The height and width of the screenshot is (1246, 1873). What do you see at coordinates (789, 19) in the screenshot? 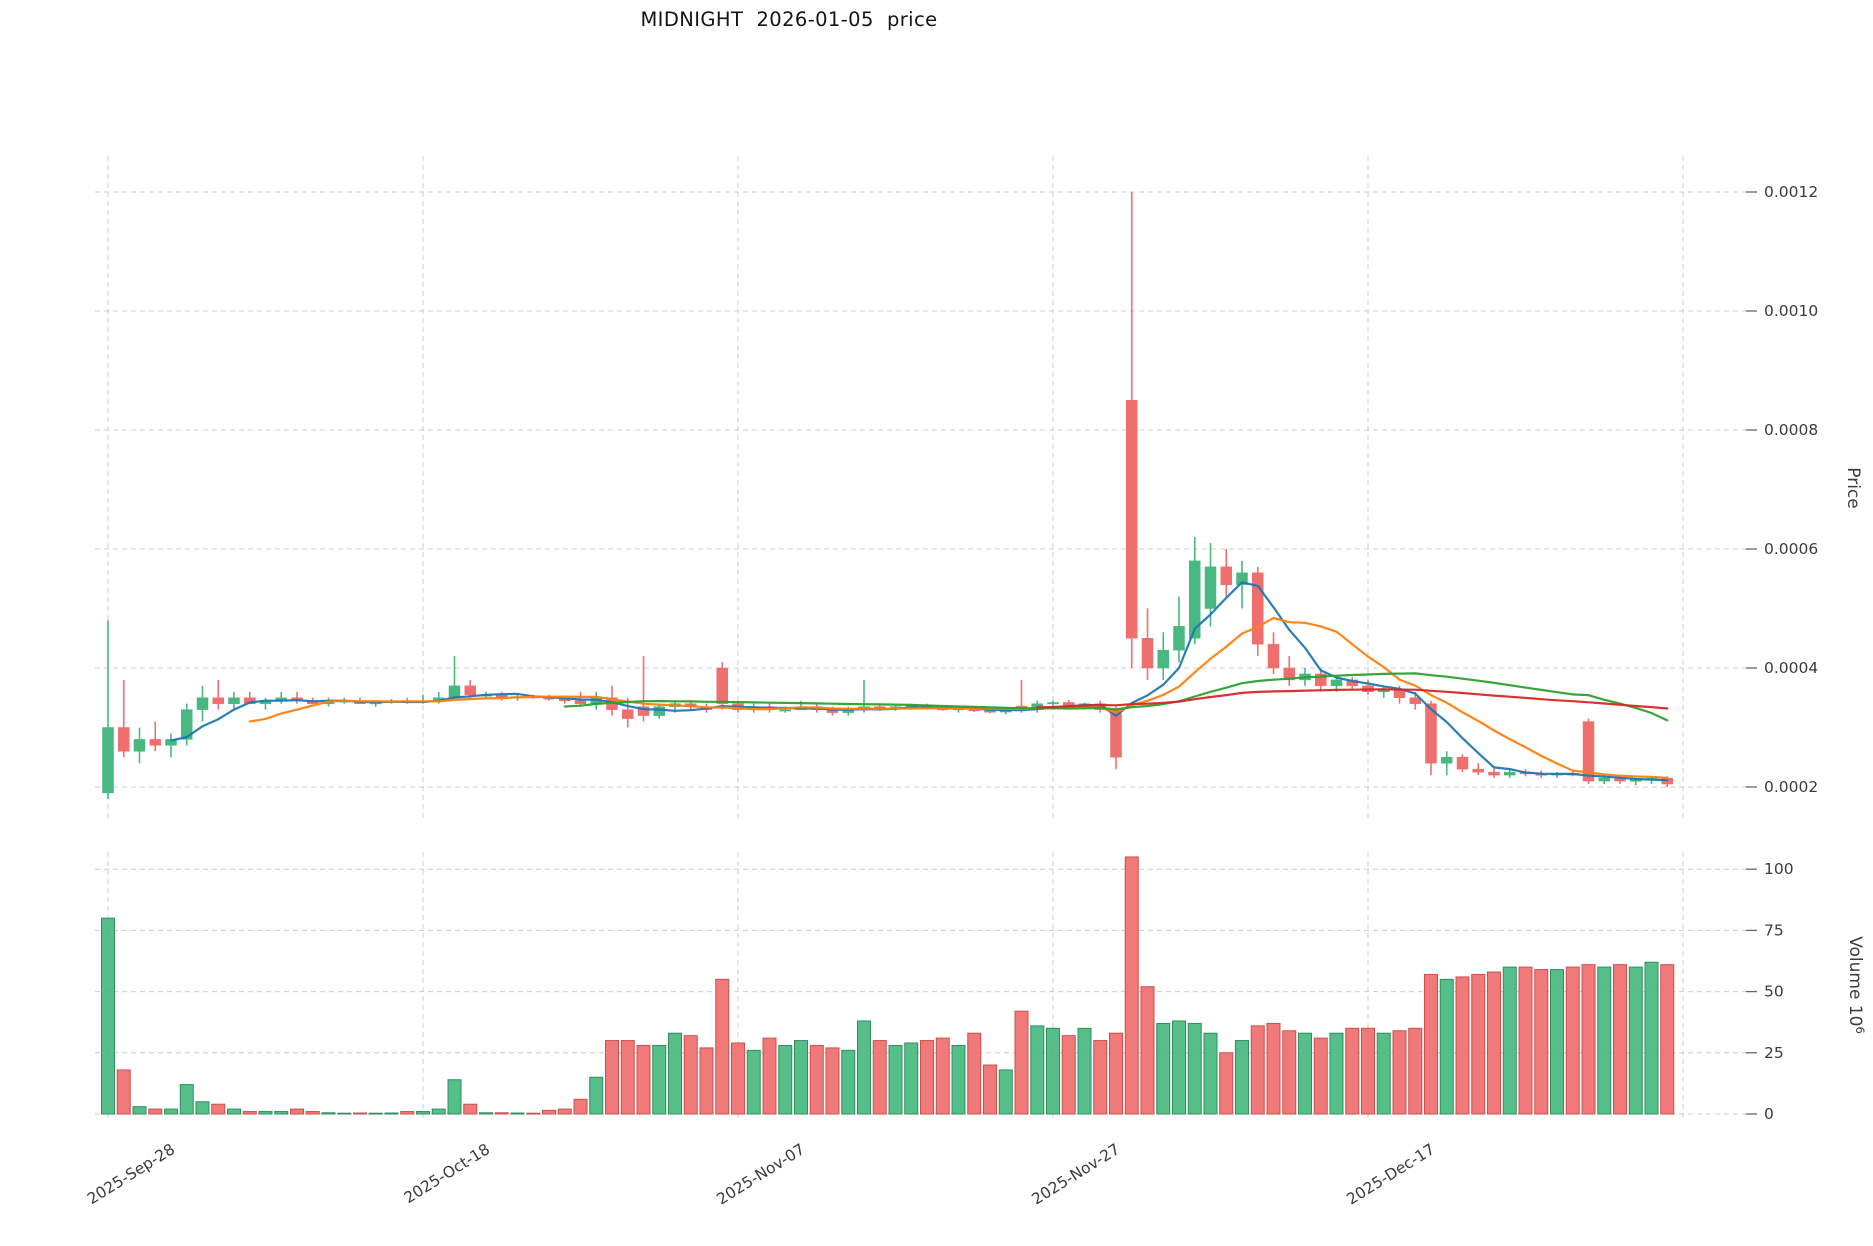
I see `chart-title: MIDNIGHT 2026-01-05 price` at bounding box center [789, 19].